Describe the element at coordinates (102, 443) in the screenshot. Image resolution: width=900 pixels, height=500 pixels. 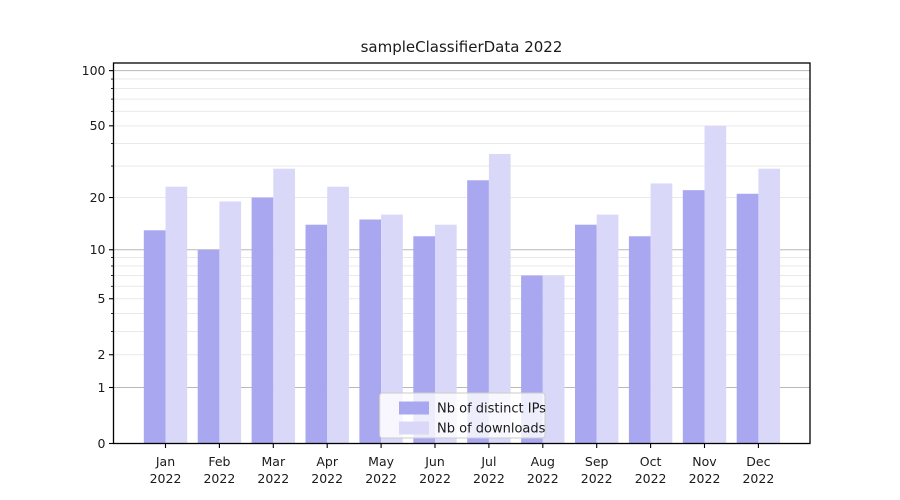
I see `y-tick-label: 0` at that location.